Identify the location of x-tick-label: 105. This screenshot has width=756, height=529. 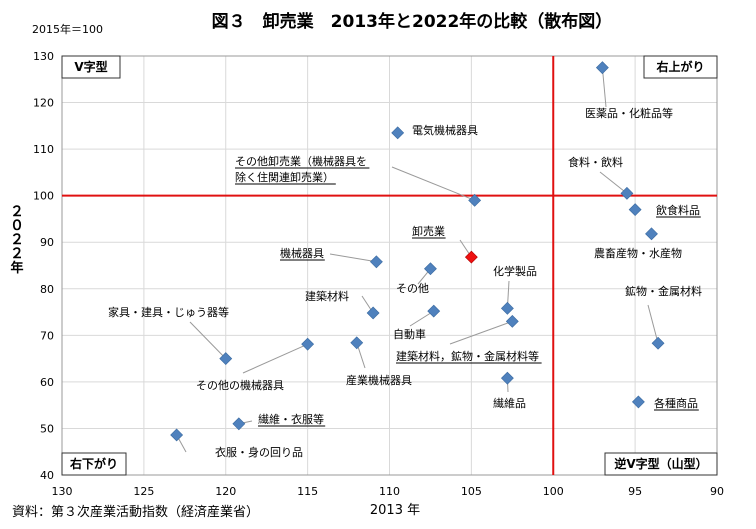
(471, 491).